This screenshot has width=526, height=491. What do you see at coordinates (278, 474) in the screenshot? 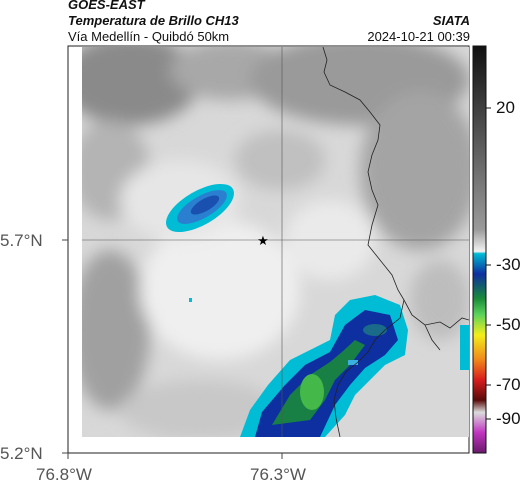
I see `x-tick-label: 76.3°W` at bounding box center [278, 474].